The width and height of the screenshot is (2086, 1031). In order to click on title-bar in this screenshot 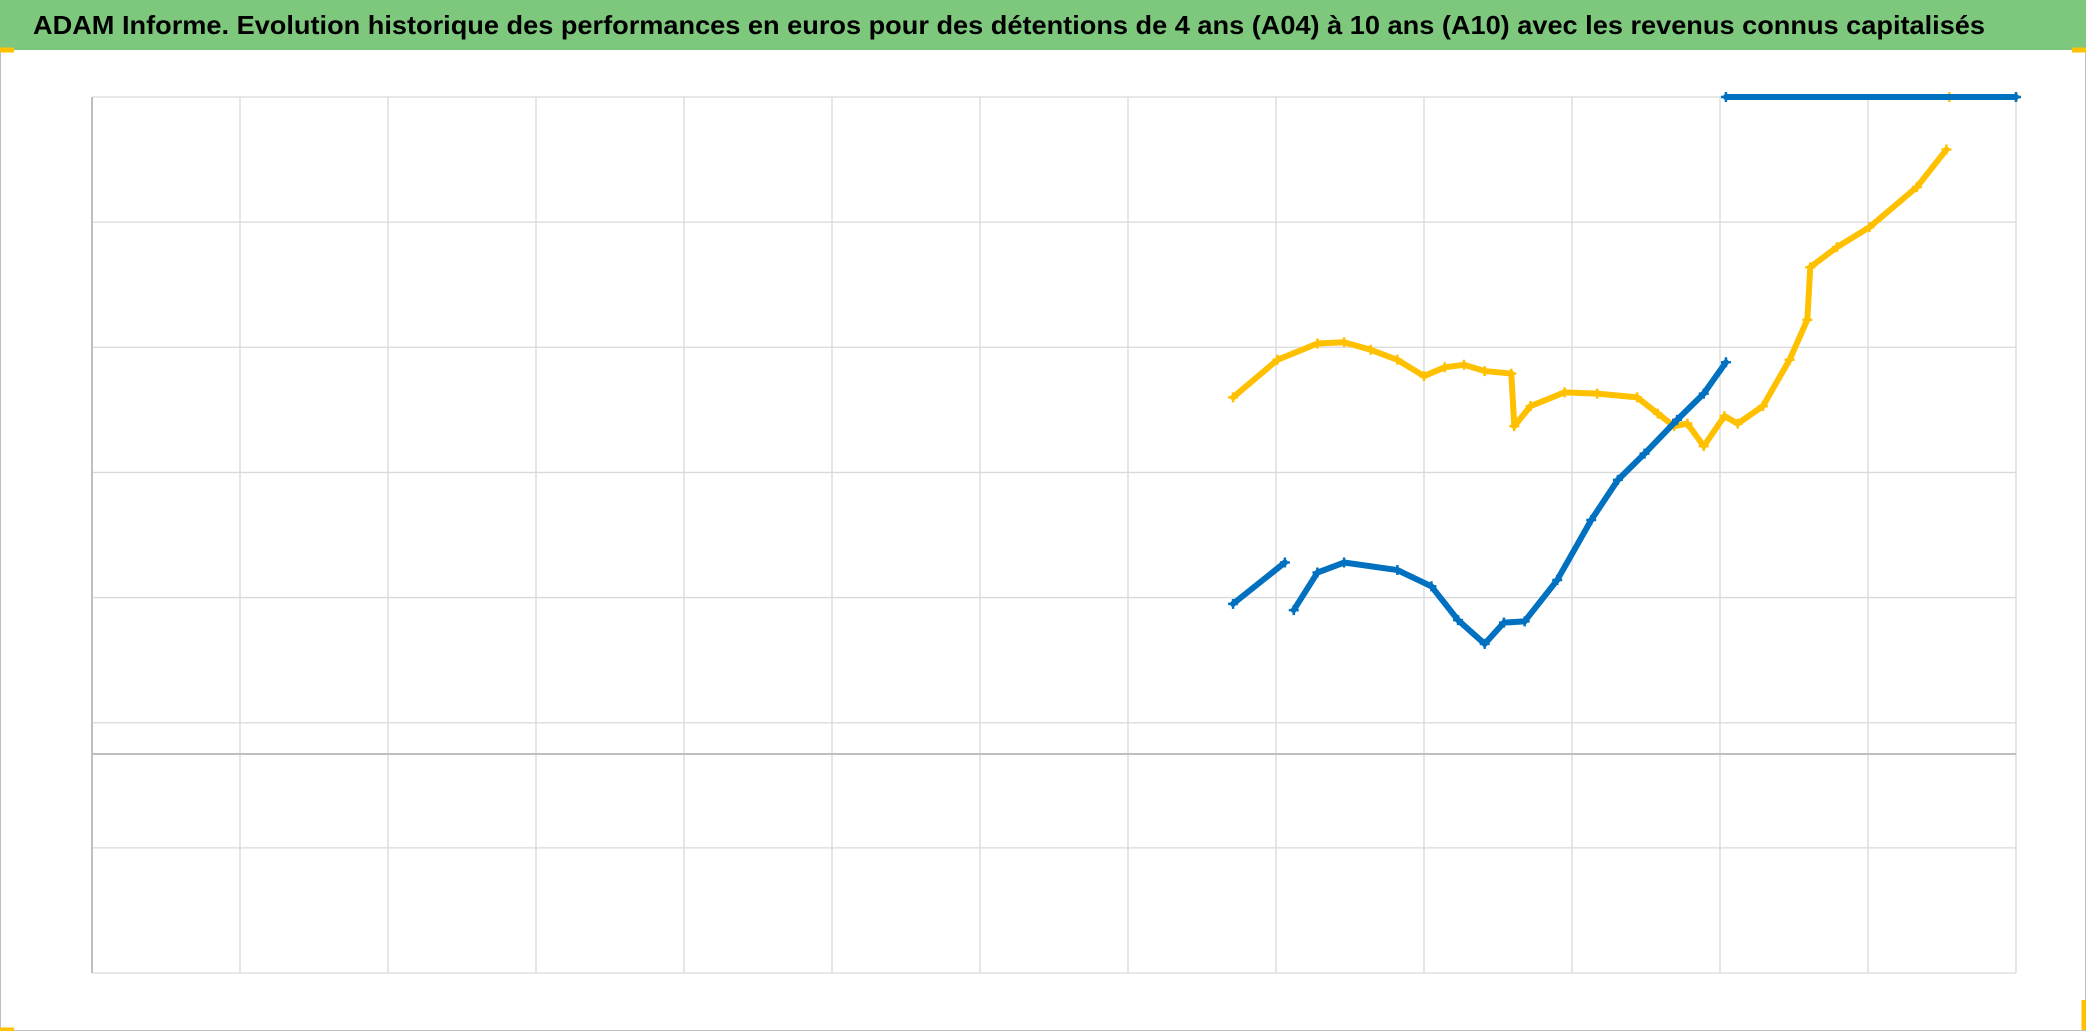, I will do `click(1043, 25)`.